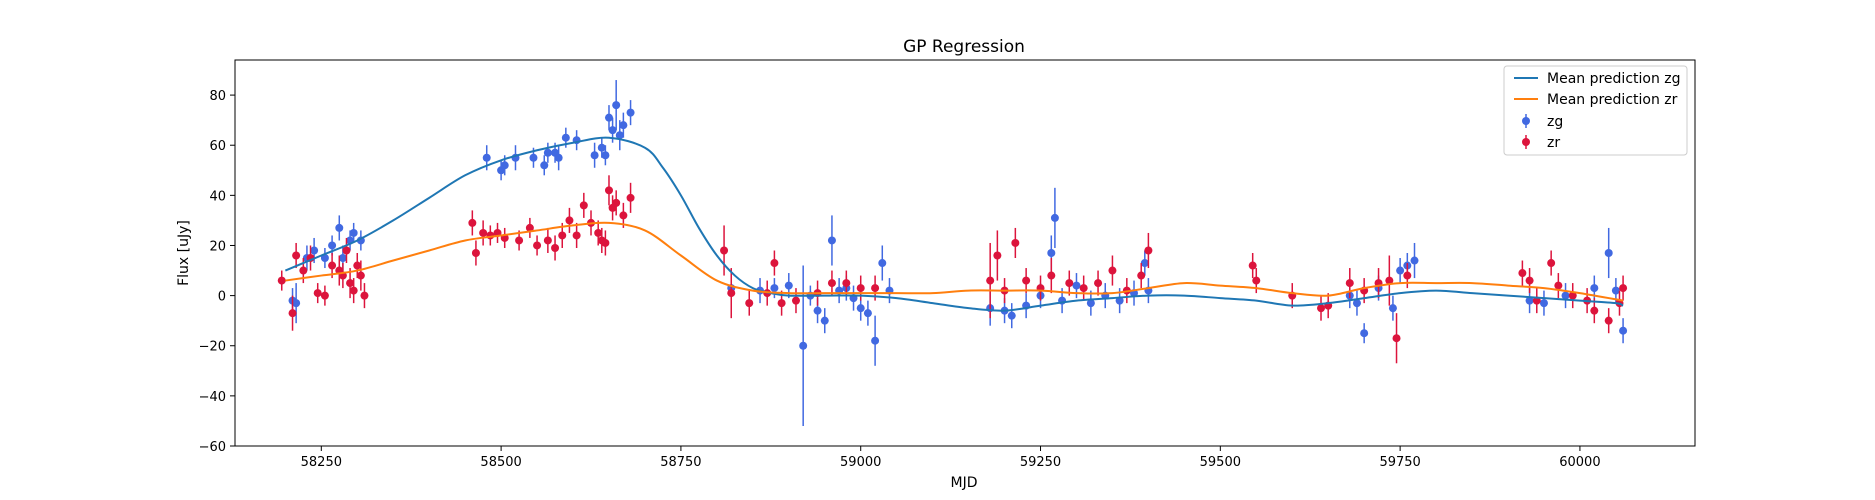 The height and width of the screenshot is (500, 1875). What do you see at coordinates (212, 347) in the screenshot?
I see `y-tick-label: −20` at bounding box center [212, 347].